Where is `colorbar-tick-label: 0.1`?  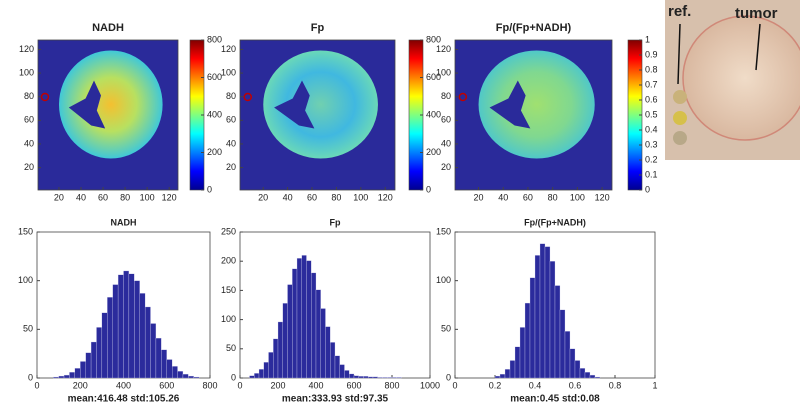 colorbar-tick-label: 0.1 is located at coordinates (651, 174).